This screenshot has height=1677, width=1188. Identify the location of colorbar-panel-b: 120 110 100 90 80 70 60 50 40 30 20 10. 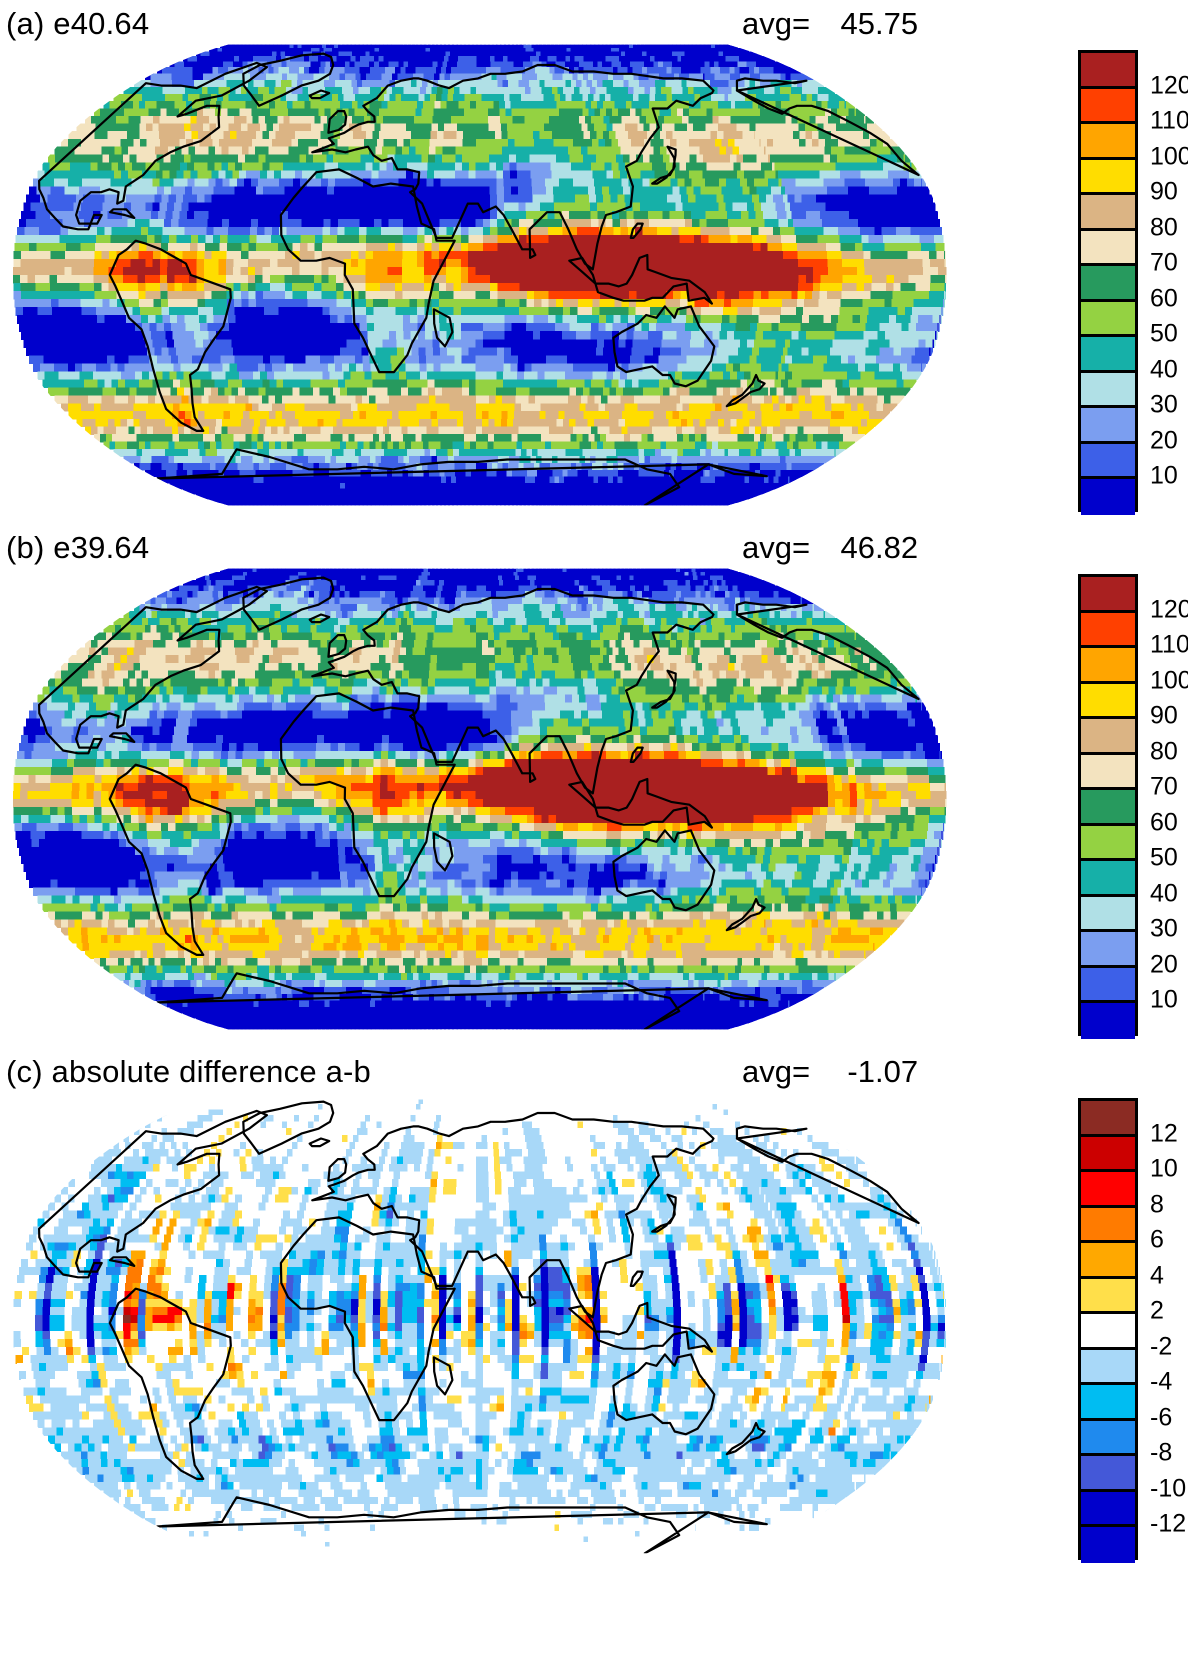
(1133, 806).